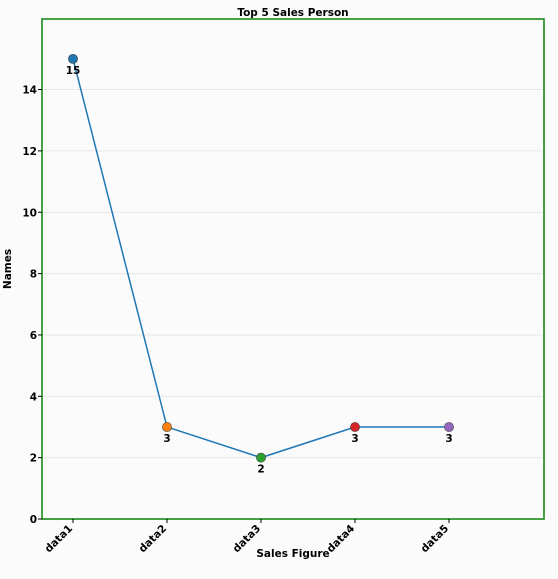 The width and height of the screenshot is (558, 579). Describe the element at coordinates (33, 397) in the screenshot. I see `y-tick-label: 4` at that location.